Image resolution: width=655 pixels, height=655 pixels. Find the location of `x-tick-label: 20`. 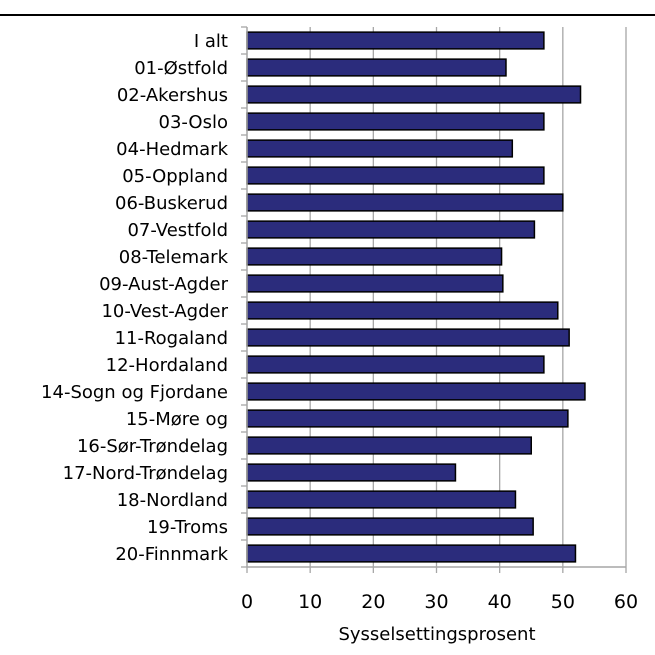

x-tick-label: 20 is located at coordinates (373, 602).